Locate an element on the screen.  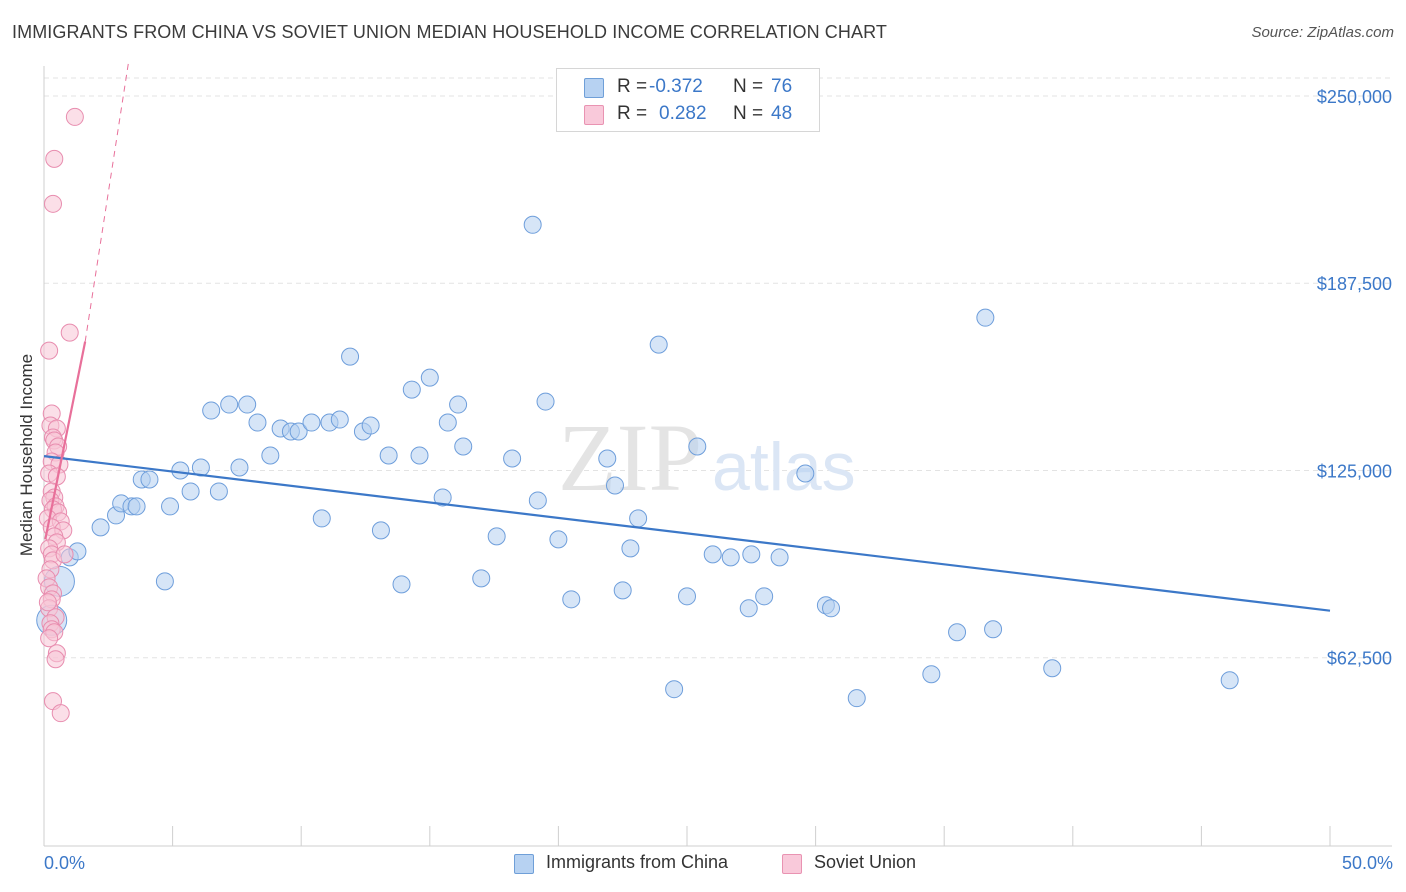
y-tick-label: $187,500 is located at coordinates (1354, 284).